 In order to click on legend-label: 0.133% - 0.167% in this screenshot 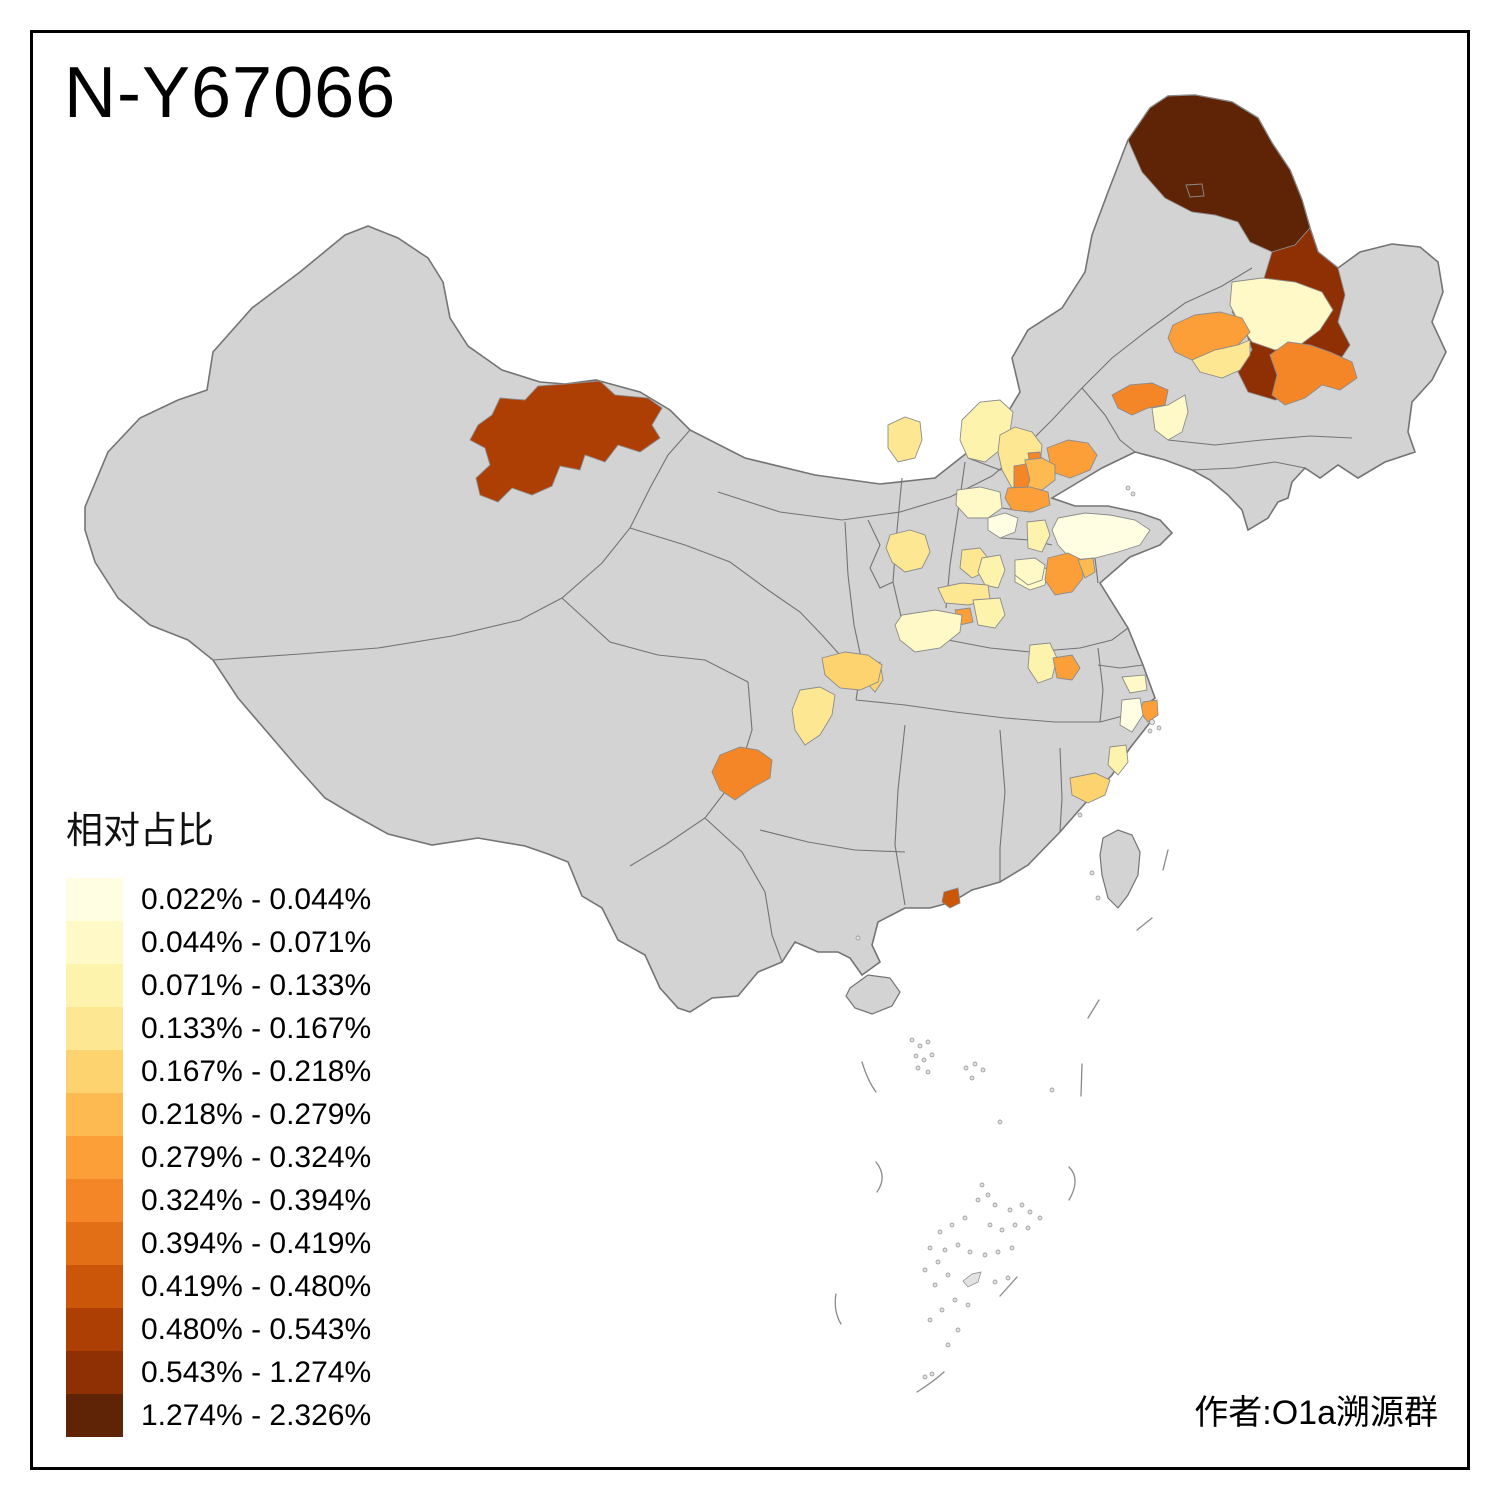, I will do `click(256, 1028)`.